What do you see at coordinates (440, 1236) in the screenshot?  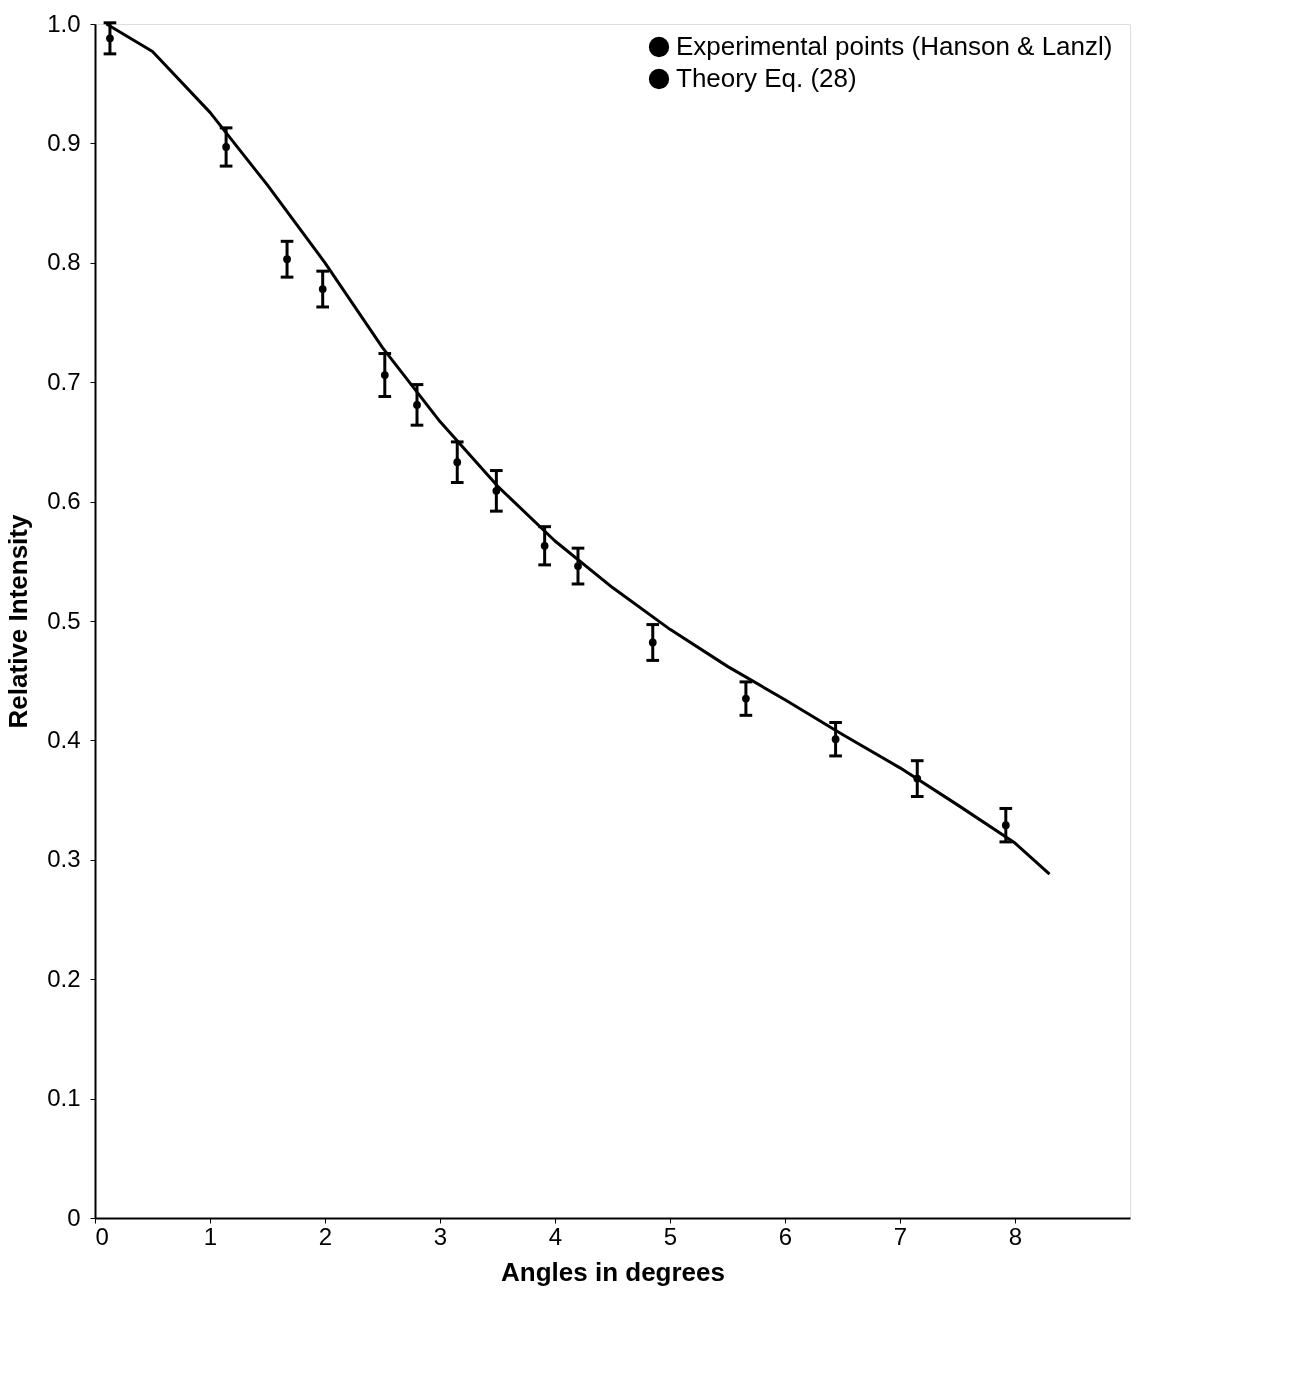 I see `x-tick-label: 3` at bounding box center [440, 1236].